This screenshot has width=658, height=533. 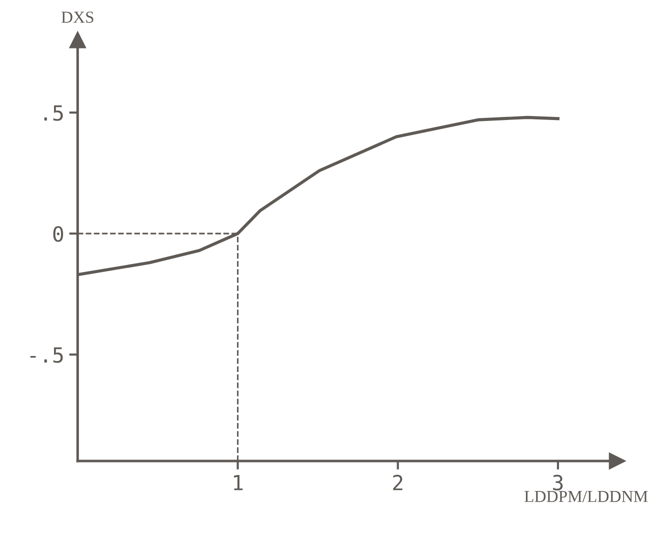 I want to click on x-tick-label: 1, so click(x=238, y=482).